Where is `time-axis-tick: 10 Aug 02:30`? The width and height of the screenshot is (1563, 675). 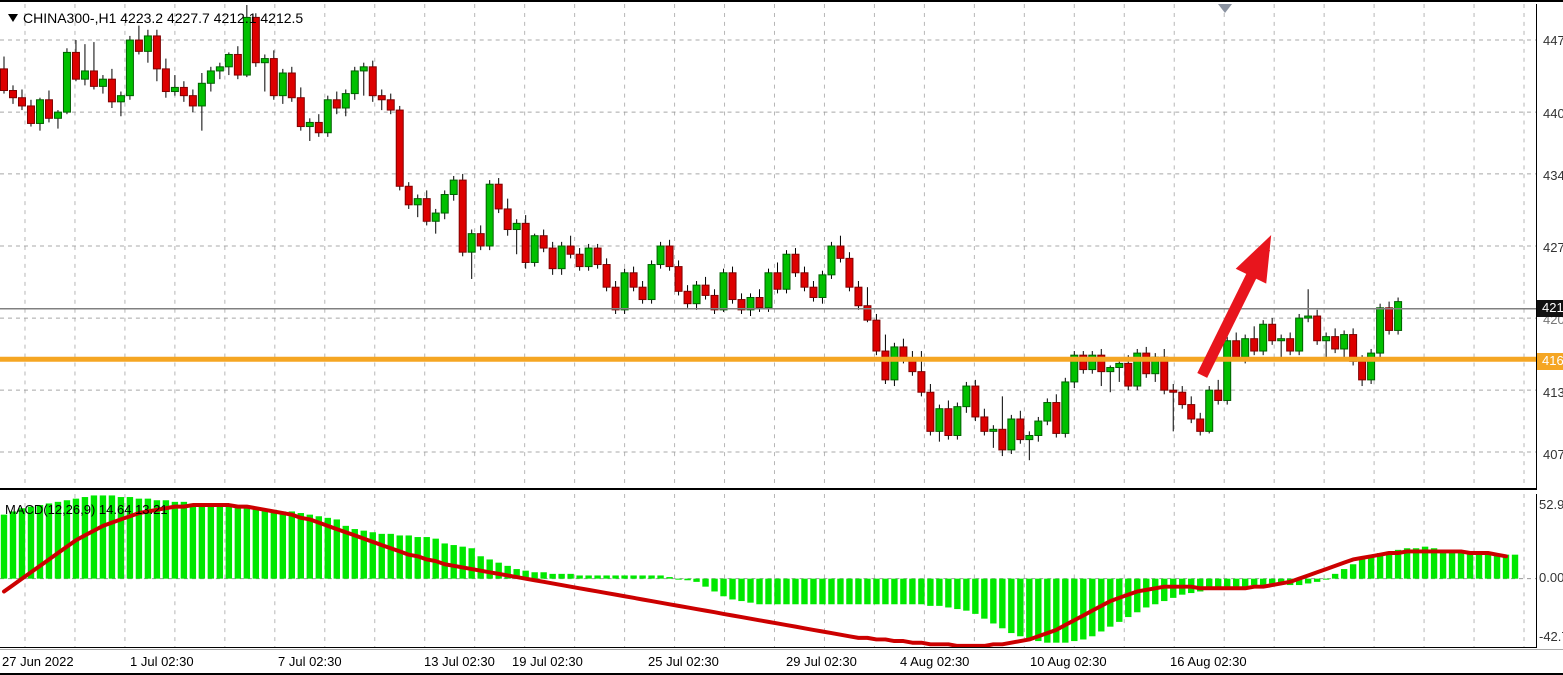
time-axis-tick: 10 Aug 02:30 is located at coordinates (1068, 661).